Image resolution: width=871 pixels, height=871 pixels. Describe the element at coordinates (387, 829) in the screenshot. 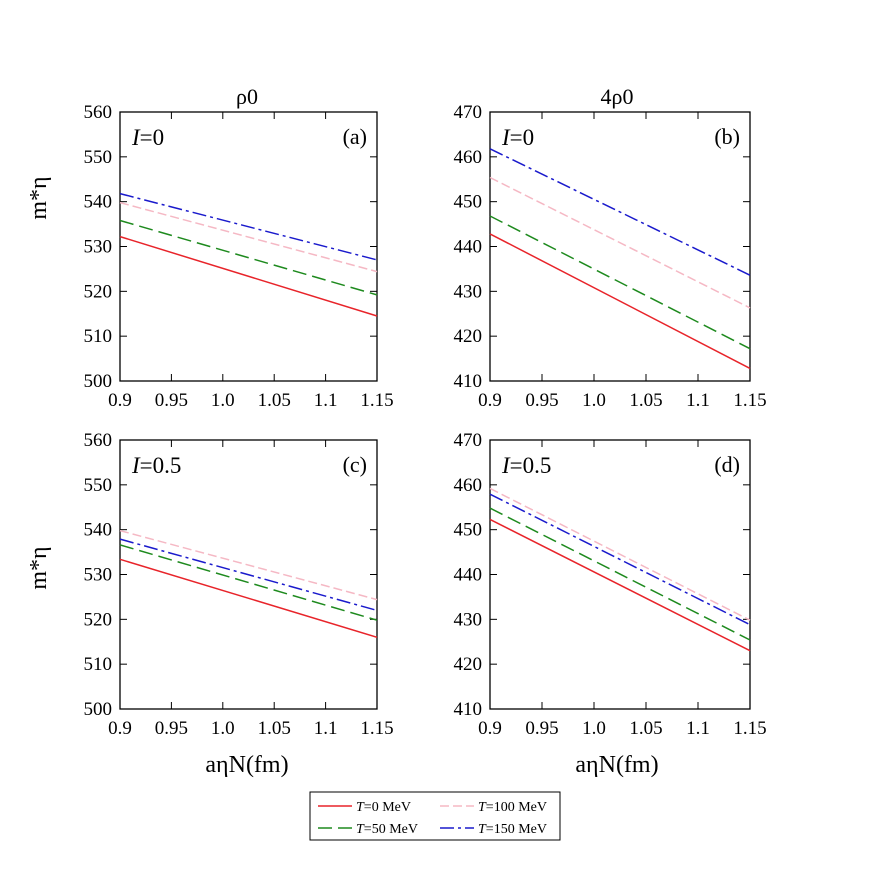

I see `legend-entry-label: T=50 MeV` at that location.